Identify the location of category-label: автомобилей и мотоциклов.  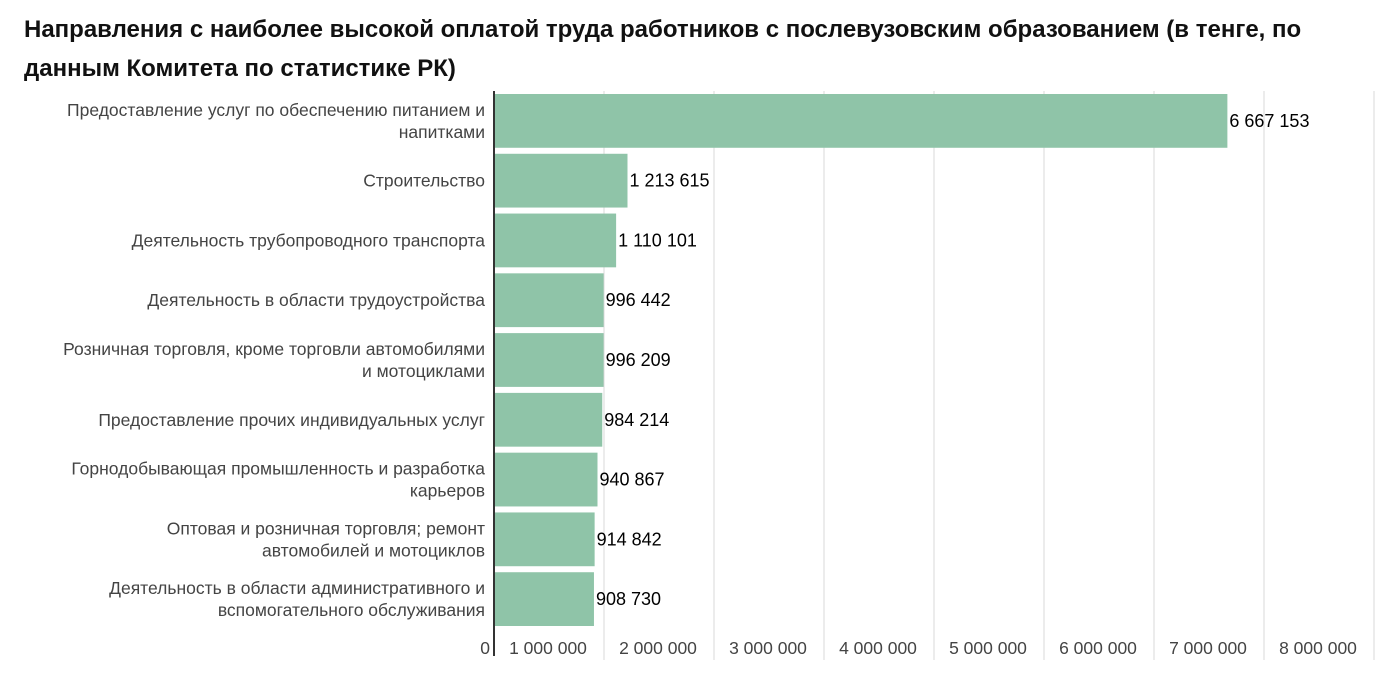
(373, 550).